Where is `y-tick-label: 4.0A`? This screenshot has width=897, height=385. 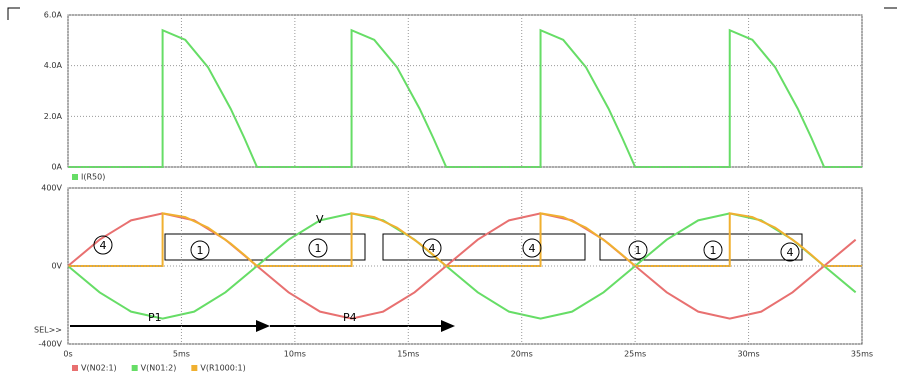
y-tick-label: 4.0A is located at coordinates (53, 65).